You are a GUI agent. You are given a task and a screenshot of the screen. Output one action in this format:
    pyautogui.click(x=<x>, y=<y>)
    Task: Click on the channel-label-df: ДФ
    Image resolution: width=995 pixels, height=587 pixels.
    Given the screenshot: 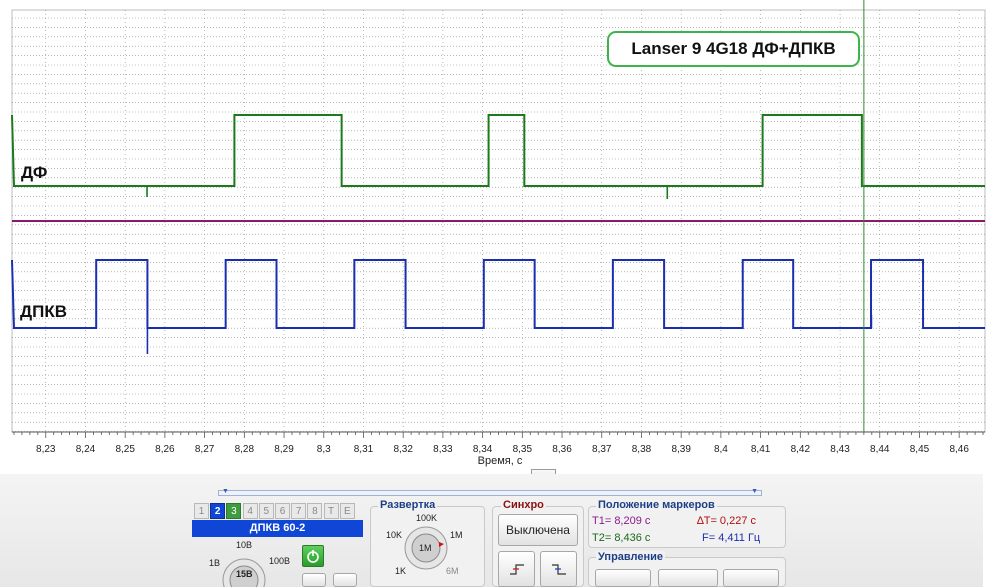 What is the action you would take?
    pyautogui.click(x=34, y=172)
    